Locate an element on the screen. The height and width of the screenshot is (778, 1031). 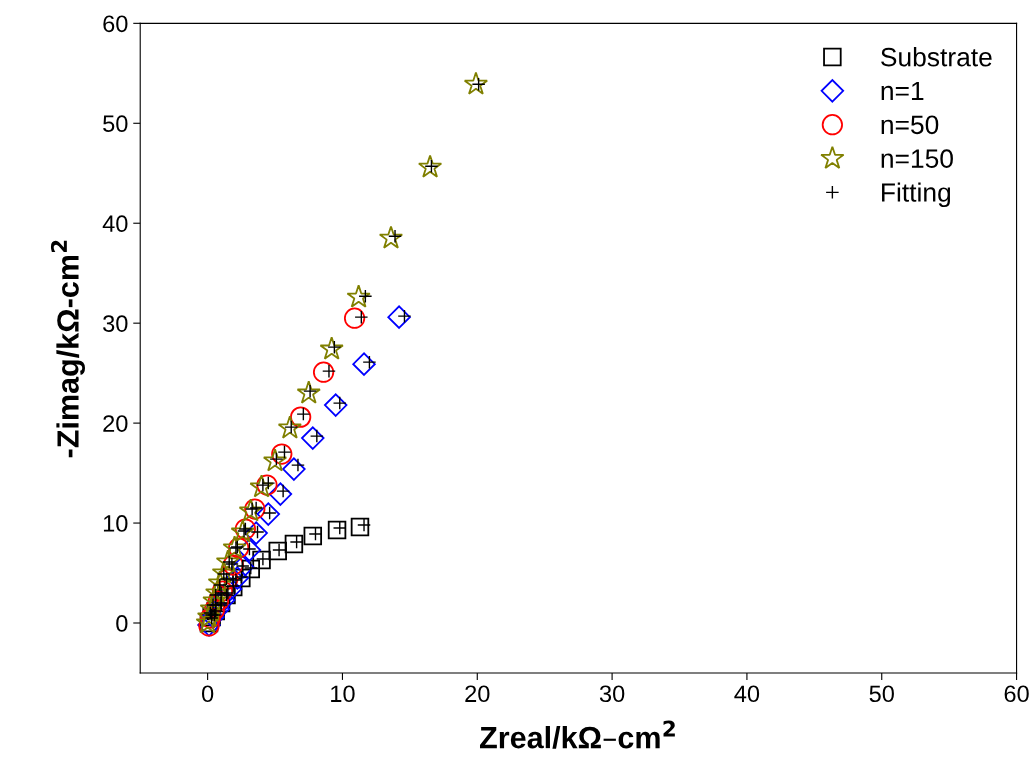
y-tick-label: 40 is located at coordinates (115, 224).